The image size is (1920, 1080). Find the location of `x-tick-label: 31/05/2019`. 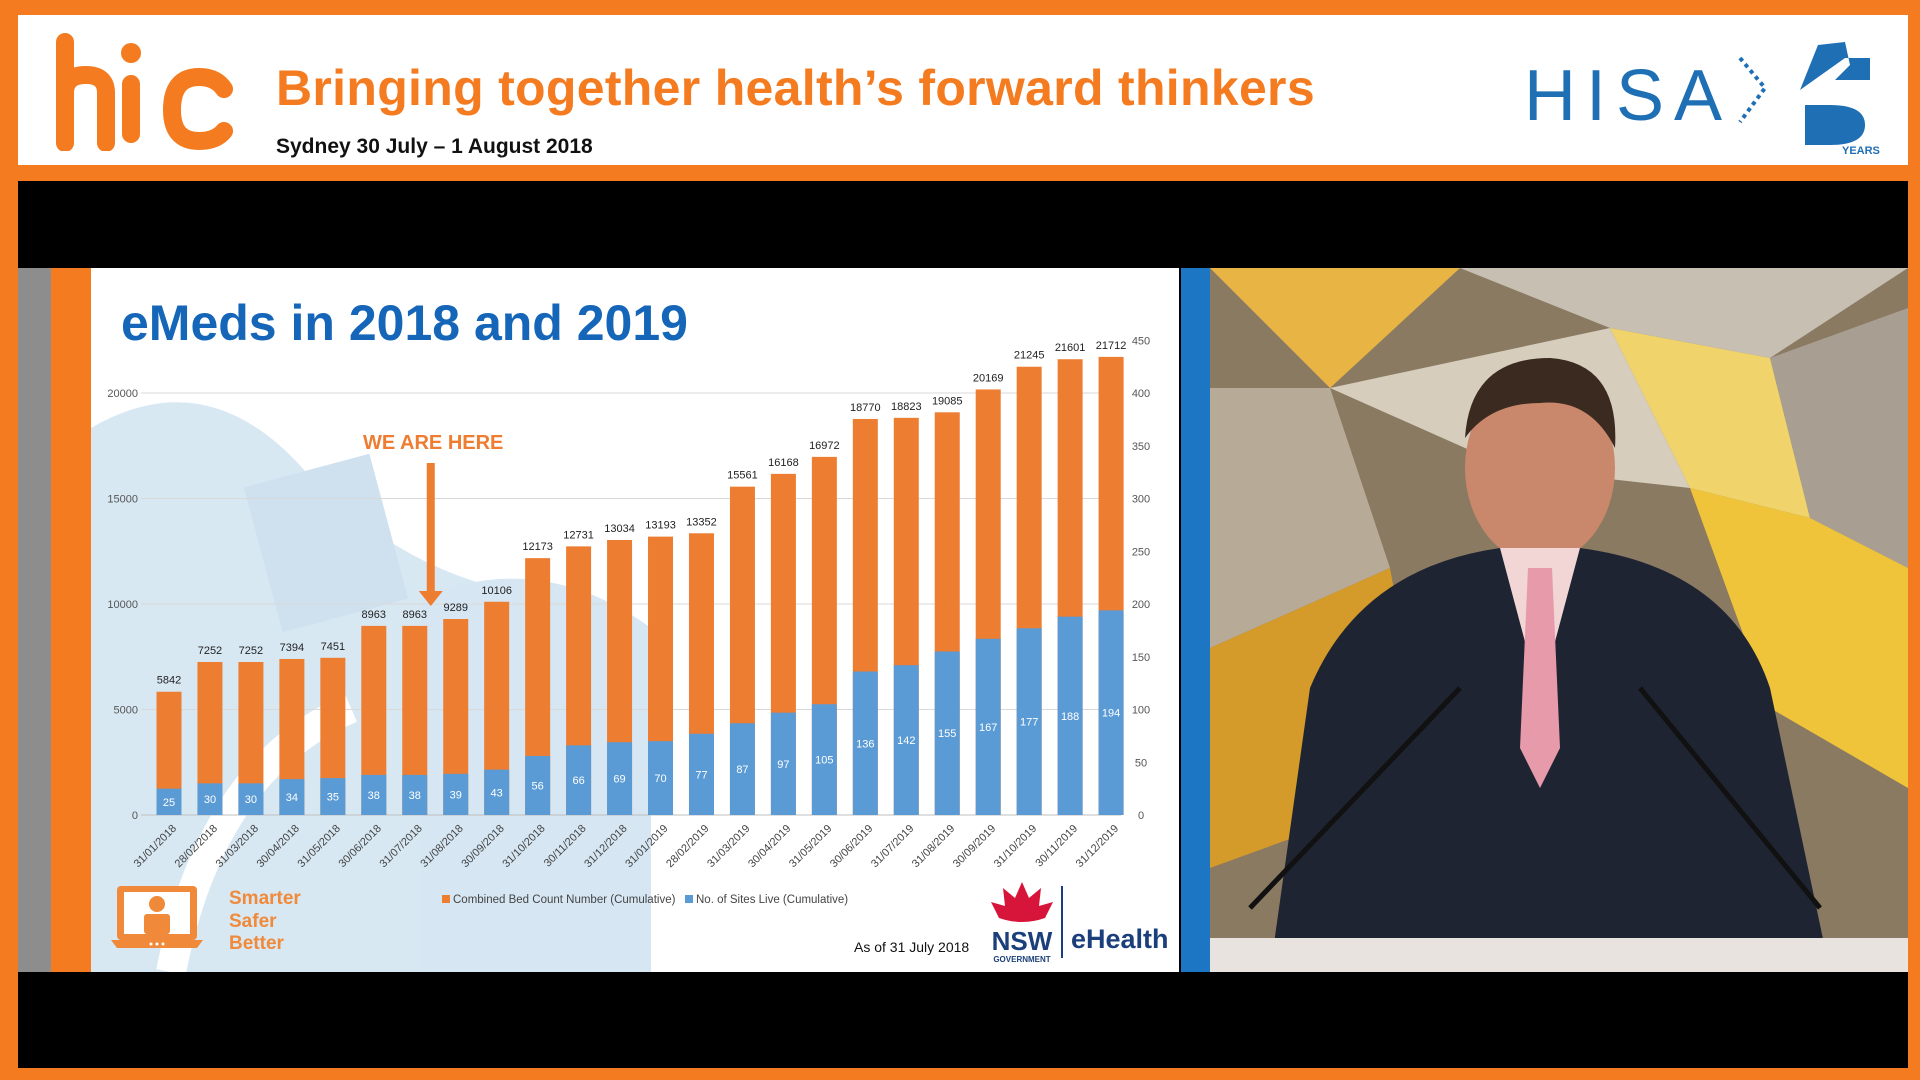

x-tick-label: 31/05/2019 is located at coordinates (810, 846).